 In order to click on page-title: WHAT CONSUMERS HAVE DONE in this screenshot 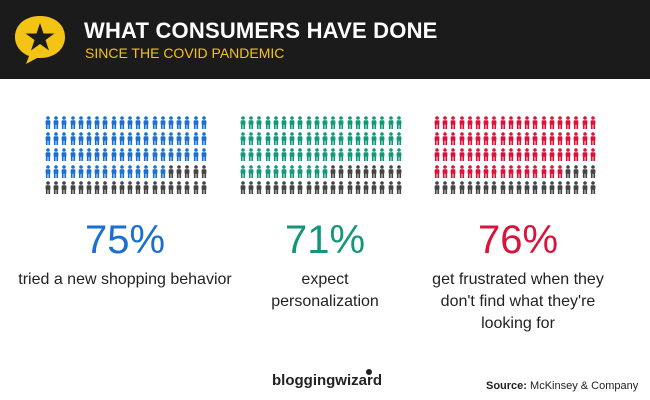, I will do `click(261, 30)`.